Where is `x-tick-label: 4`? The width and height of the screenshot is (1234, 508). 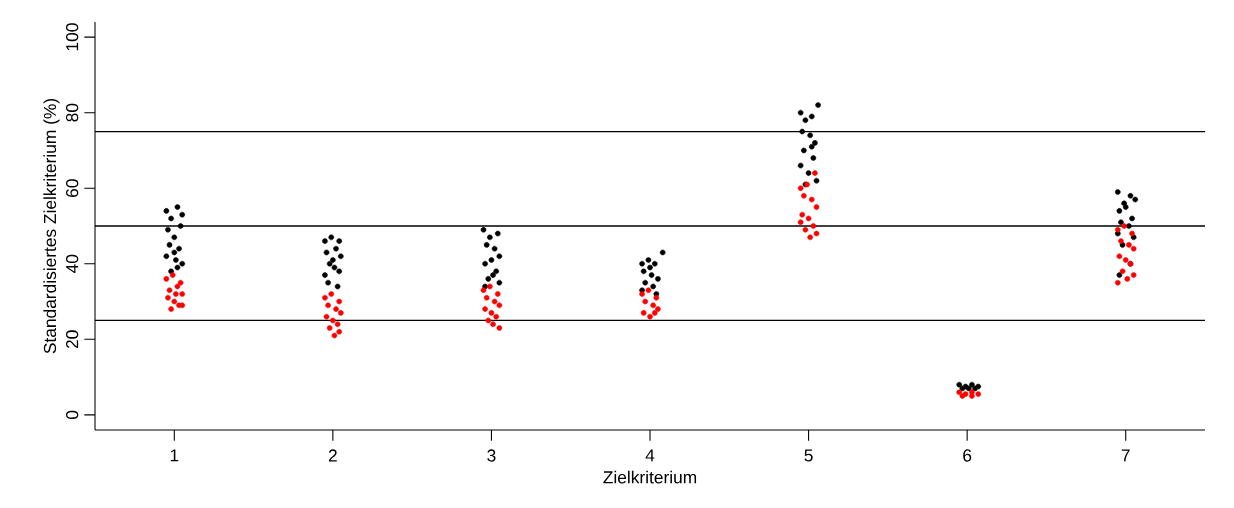 x-tick-label: 4 is located at coordinates (650, 455).